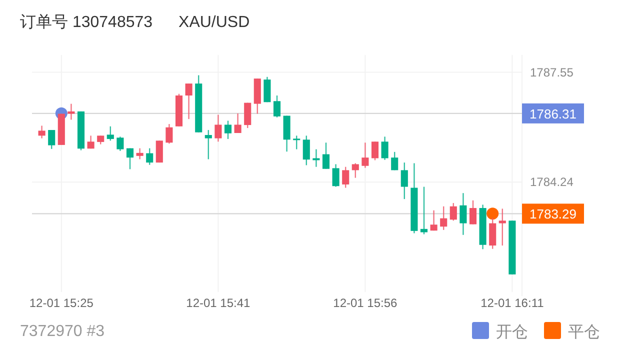  What do you see at coordinates (553, 114) in the screenshot?
I see `ref-line-label: 1786.31` at bounding box center [553, 114].